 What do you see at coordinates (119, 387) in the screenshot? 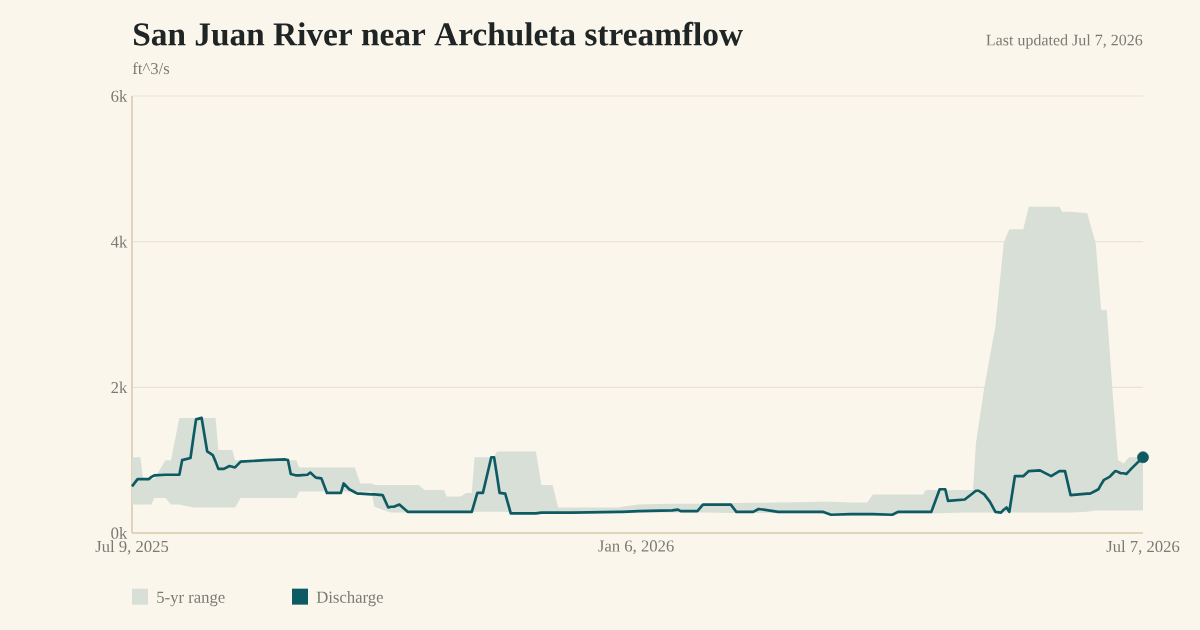
I see `y-tick-label: 2k` at bounding box center [119, 387].